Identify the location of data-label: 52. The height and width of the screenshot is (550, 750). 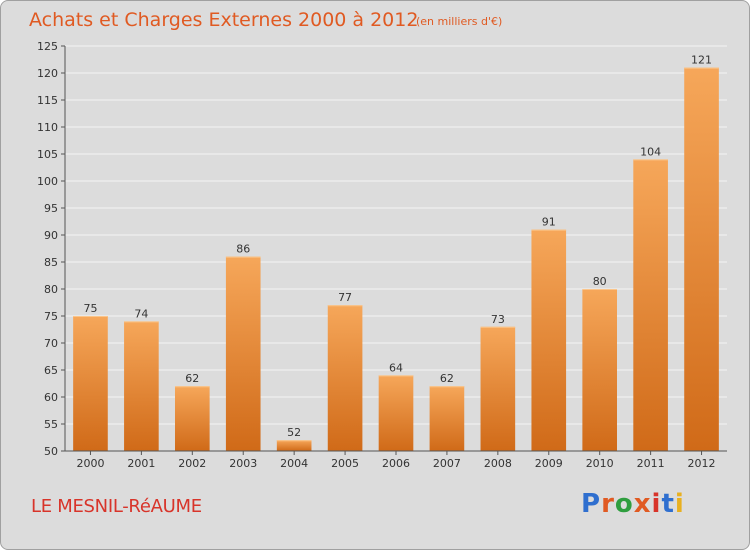
(294, 432).